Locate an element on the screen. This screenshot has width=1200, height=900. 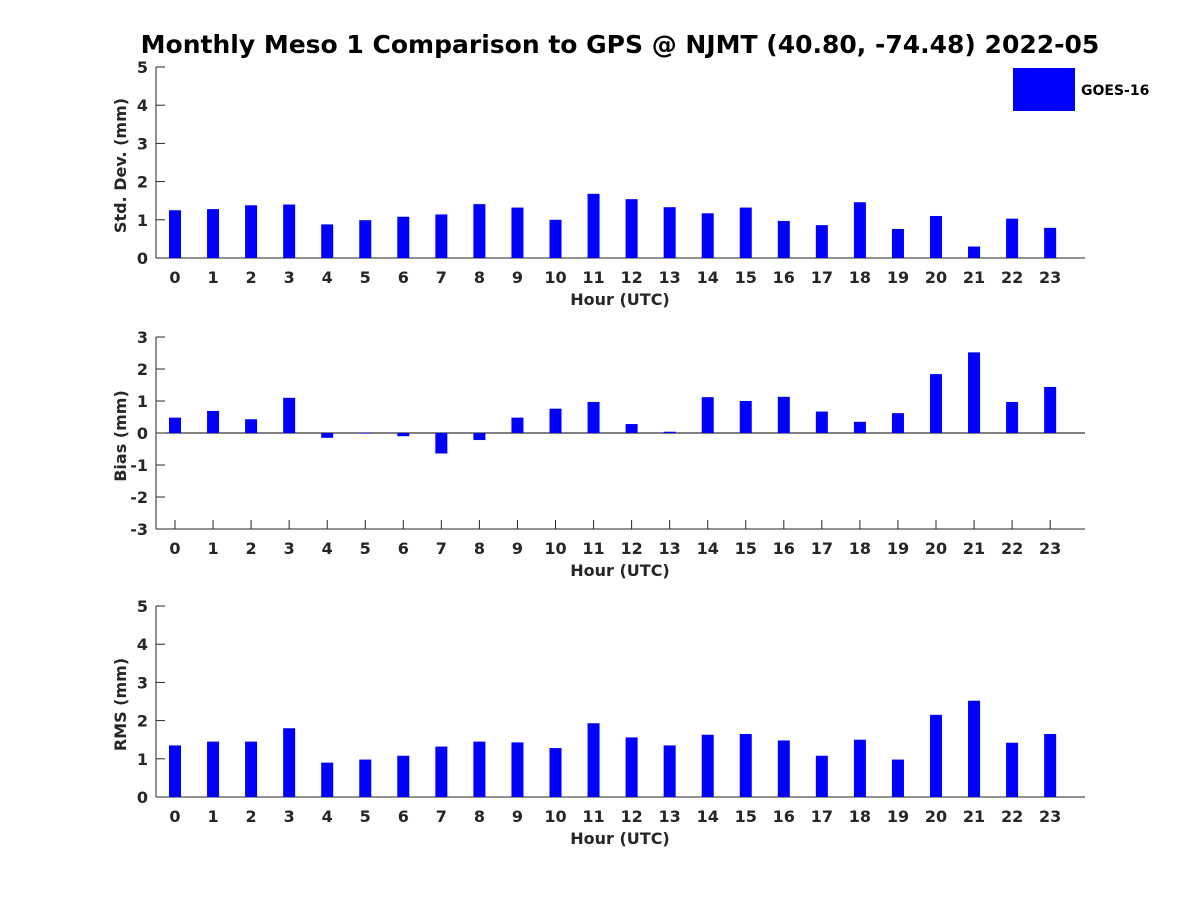
legend-swatch is located at coordinates (1044, 89).